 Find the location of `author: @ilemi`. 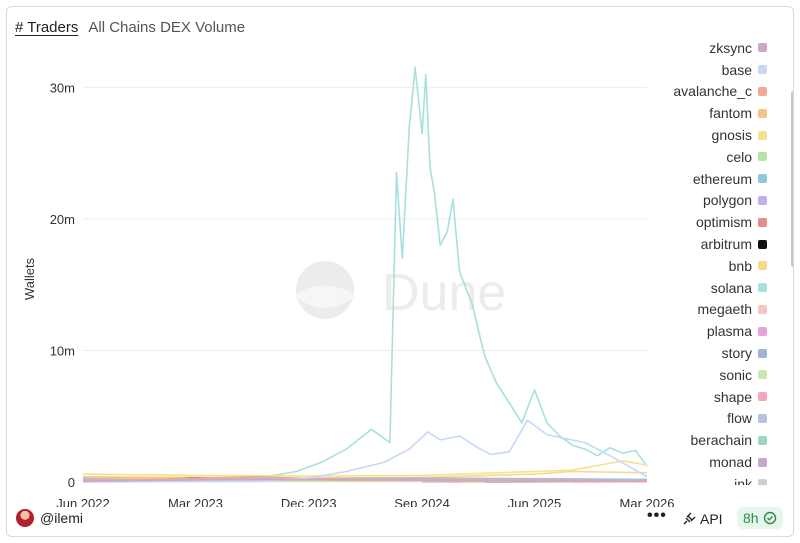

author: @ilemi is located at coordinates (49, 518).